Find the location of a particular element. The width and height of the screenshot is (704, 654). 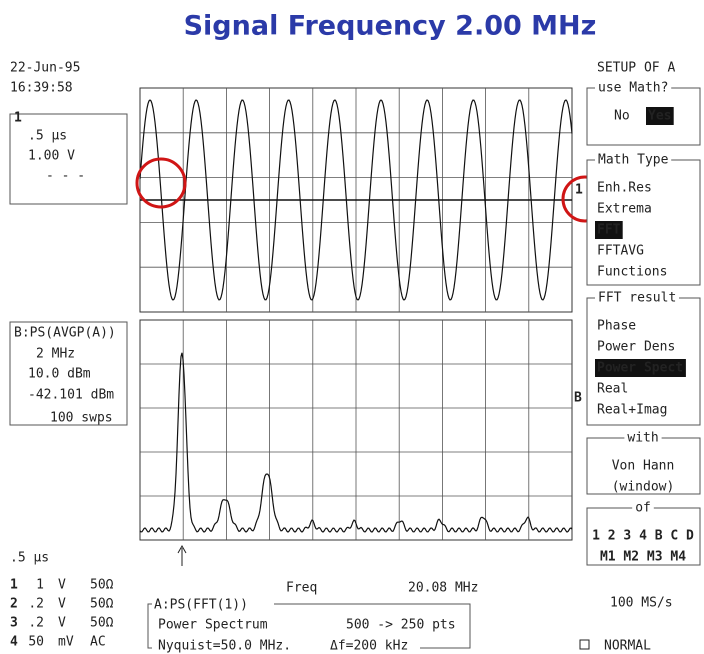

highlight-circle is located at coordinates (161, 183).